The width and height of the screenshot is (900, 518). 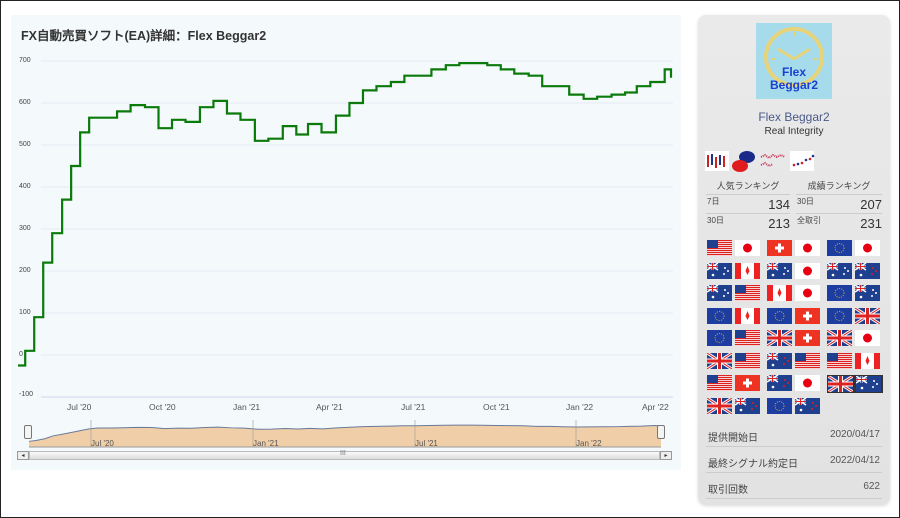 I want to click on currency-pair-audjpy, so click(x=795, y=271).